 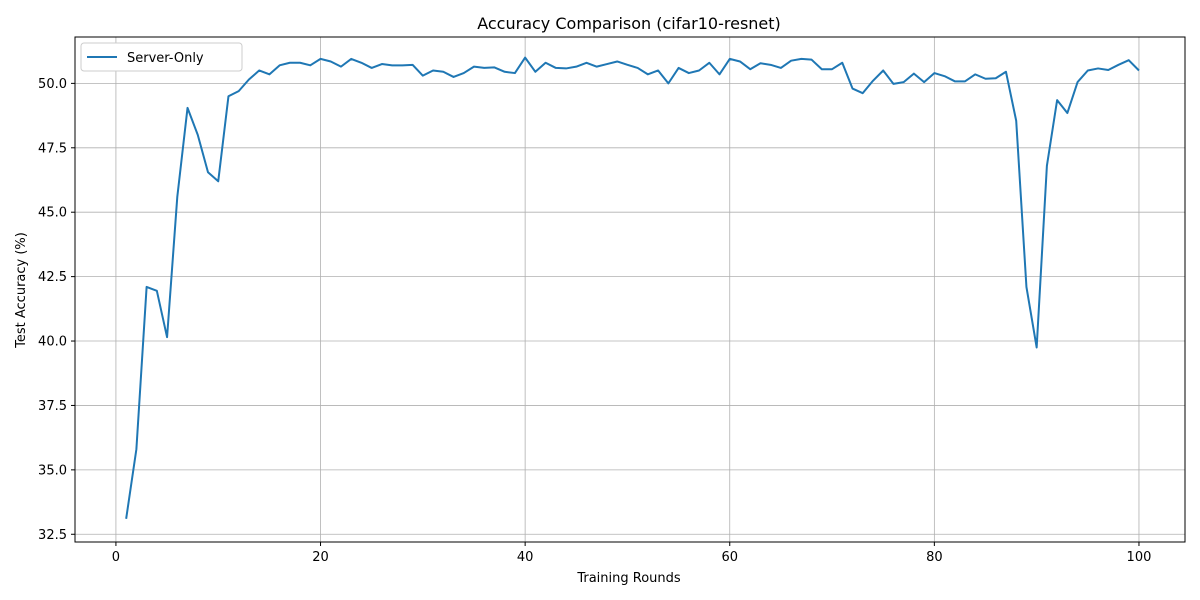 What do you see at coordinates (629, 23) in the screenshot?
I see `chart-title: Accuracy Comparison (cifar10-resnet)` at bounding box center [629, 23].